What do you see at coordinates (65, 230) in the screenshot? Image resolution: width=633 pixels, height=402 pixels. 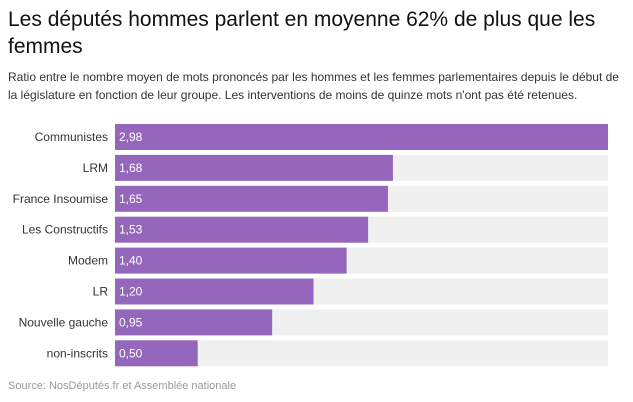 I see `category-label: Les Constructifs` at bounding box center [65, 230].